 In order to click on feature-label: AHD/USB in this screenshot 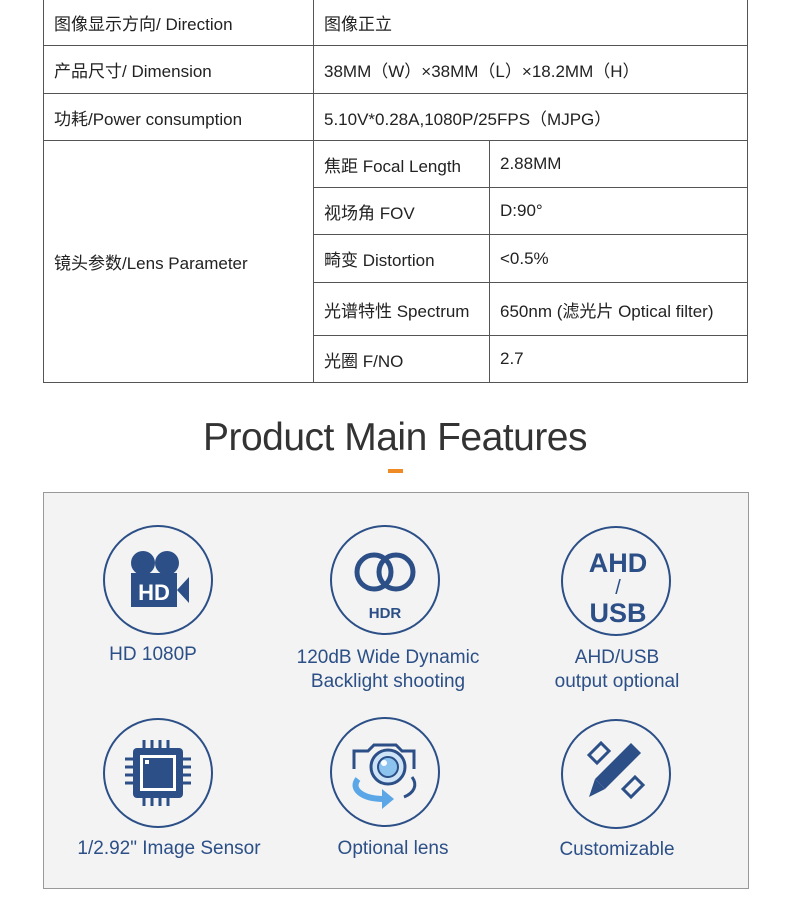, I will do `click(617, 657)`.